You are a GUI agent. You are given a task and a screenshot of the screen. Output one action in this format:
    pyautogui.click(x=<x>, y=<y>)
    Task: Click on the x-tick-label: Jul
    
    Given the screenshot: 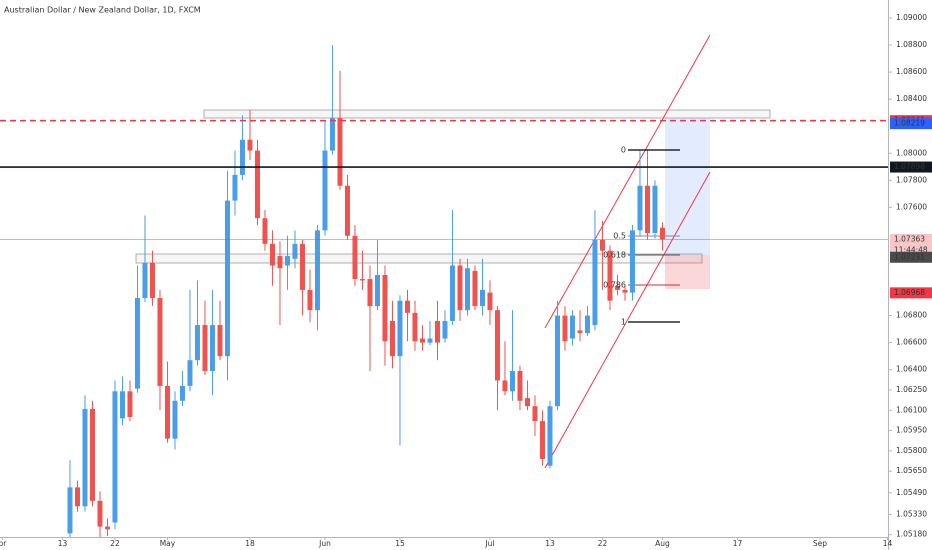 What is the action you would take?
    pyautogui.click(x=489, y=543)
    